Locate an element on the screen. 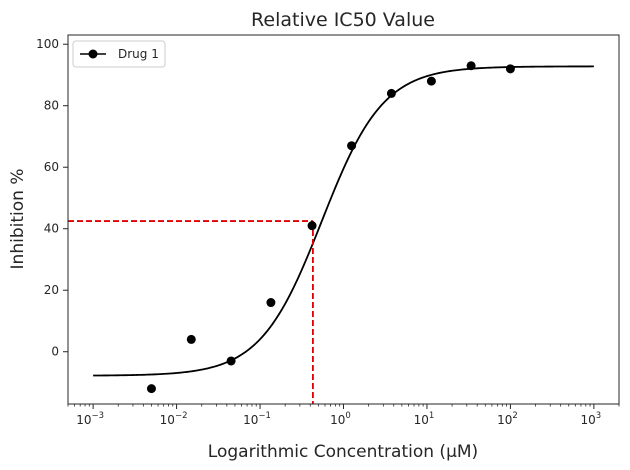 This screenshot has height=470, width=630. y-tick-label-4: 80 is located at coordinates (51, 106).